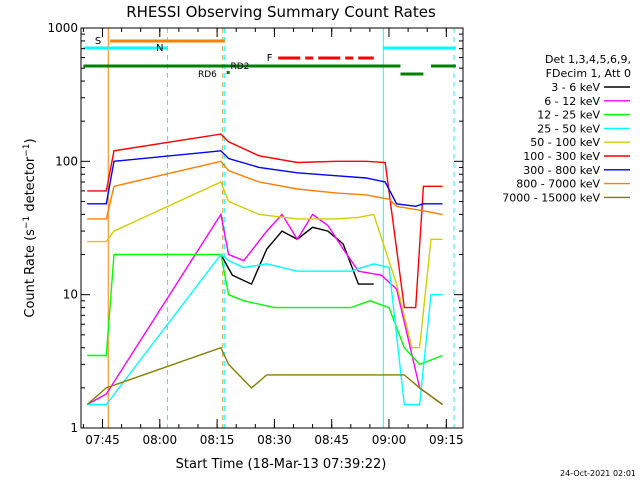 This screenshot has width=640, height=480. Describe the element at coordinates (598, 473) in the screenshot. I see `footer-date: 24-Oct-2021 02:01` at that location.